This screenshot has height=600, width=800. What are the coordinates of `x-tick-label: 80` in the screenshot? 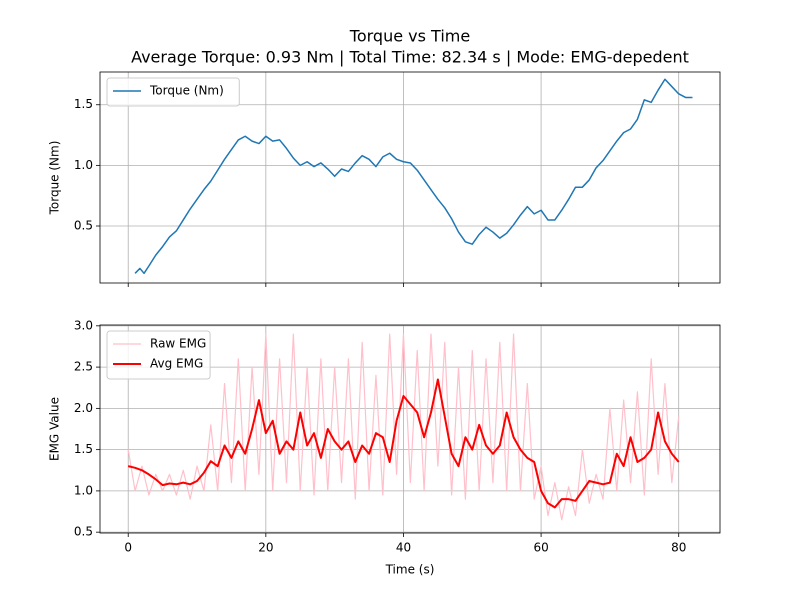 It's located at (678, 548).